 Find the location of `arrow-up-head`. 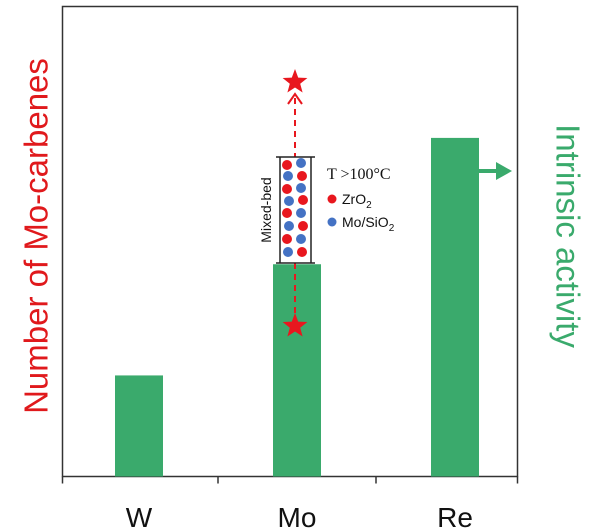

arrow-up-head is located at coordinates (295, 98).